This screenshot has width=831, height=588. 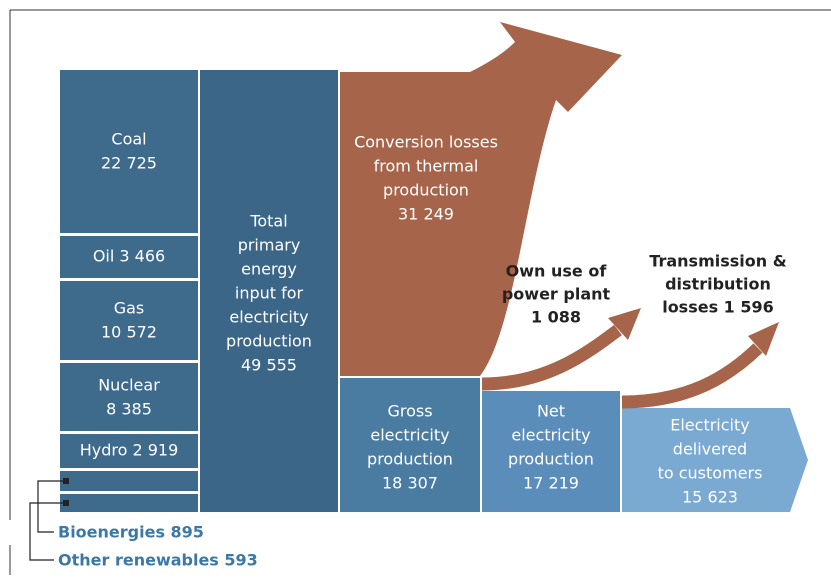 I want to click on node-label: 18 307, so click(x=410, y=483).